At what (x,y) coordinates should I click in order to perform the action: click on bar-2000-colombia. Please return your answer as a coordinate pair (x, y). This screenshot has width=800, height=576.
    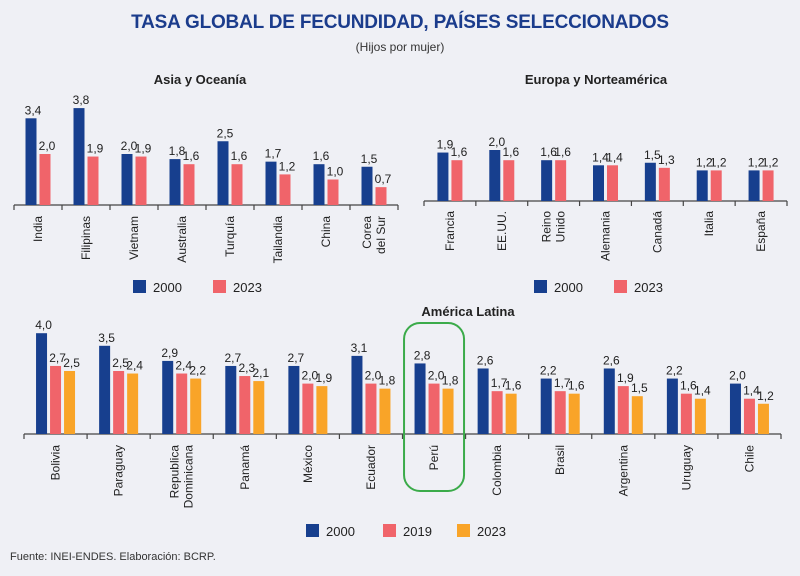
    Looking at the image, I should click on (483, 401).